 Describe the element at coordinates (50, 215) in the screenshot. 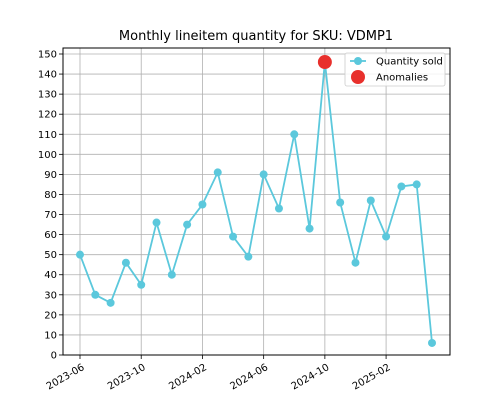

I see `y-tick-label: 70` at that location.